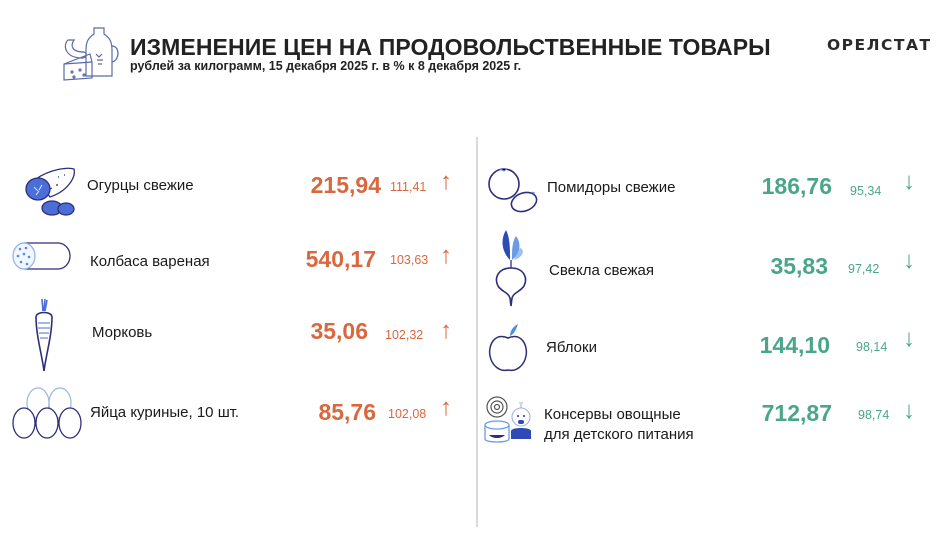 The height and width of the screenshot is (541, 940). What do you see at coordinates (796, 186) in the screenshot?
I see `item-price: 186,76` at bounding box center [796, 186].